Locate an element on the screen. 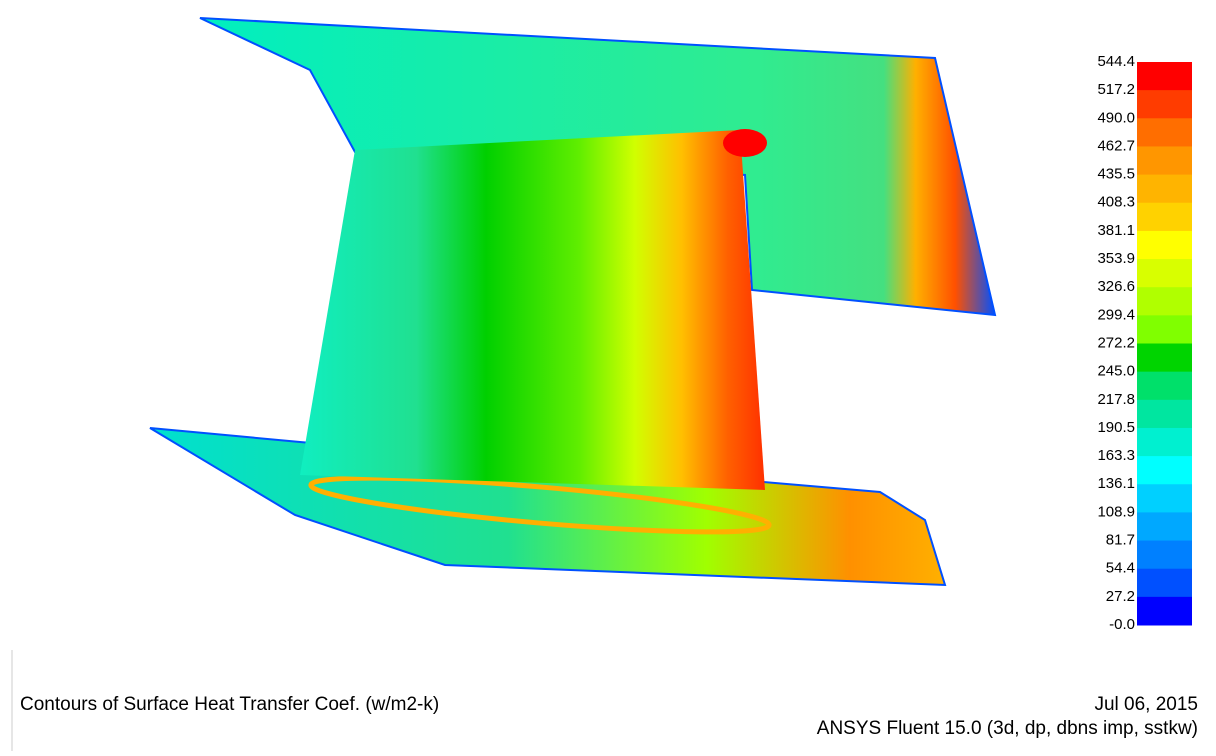 The height and width of the screenshot is (756, 1216). colorbar-label: 27.2 is located at coordinates (1120, 596).